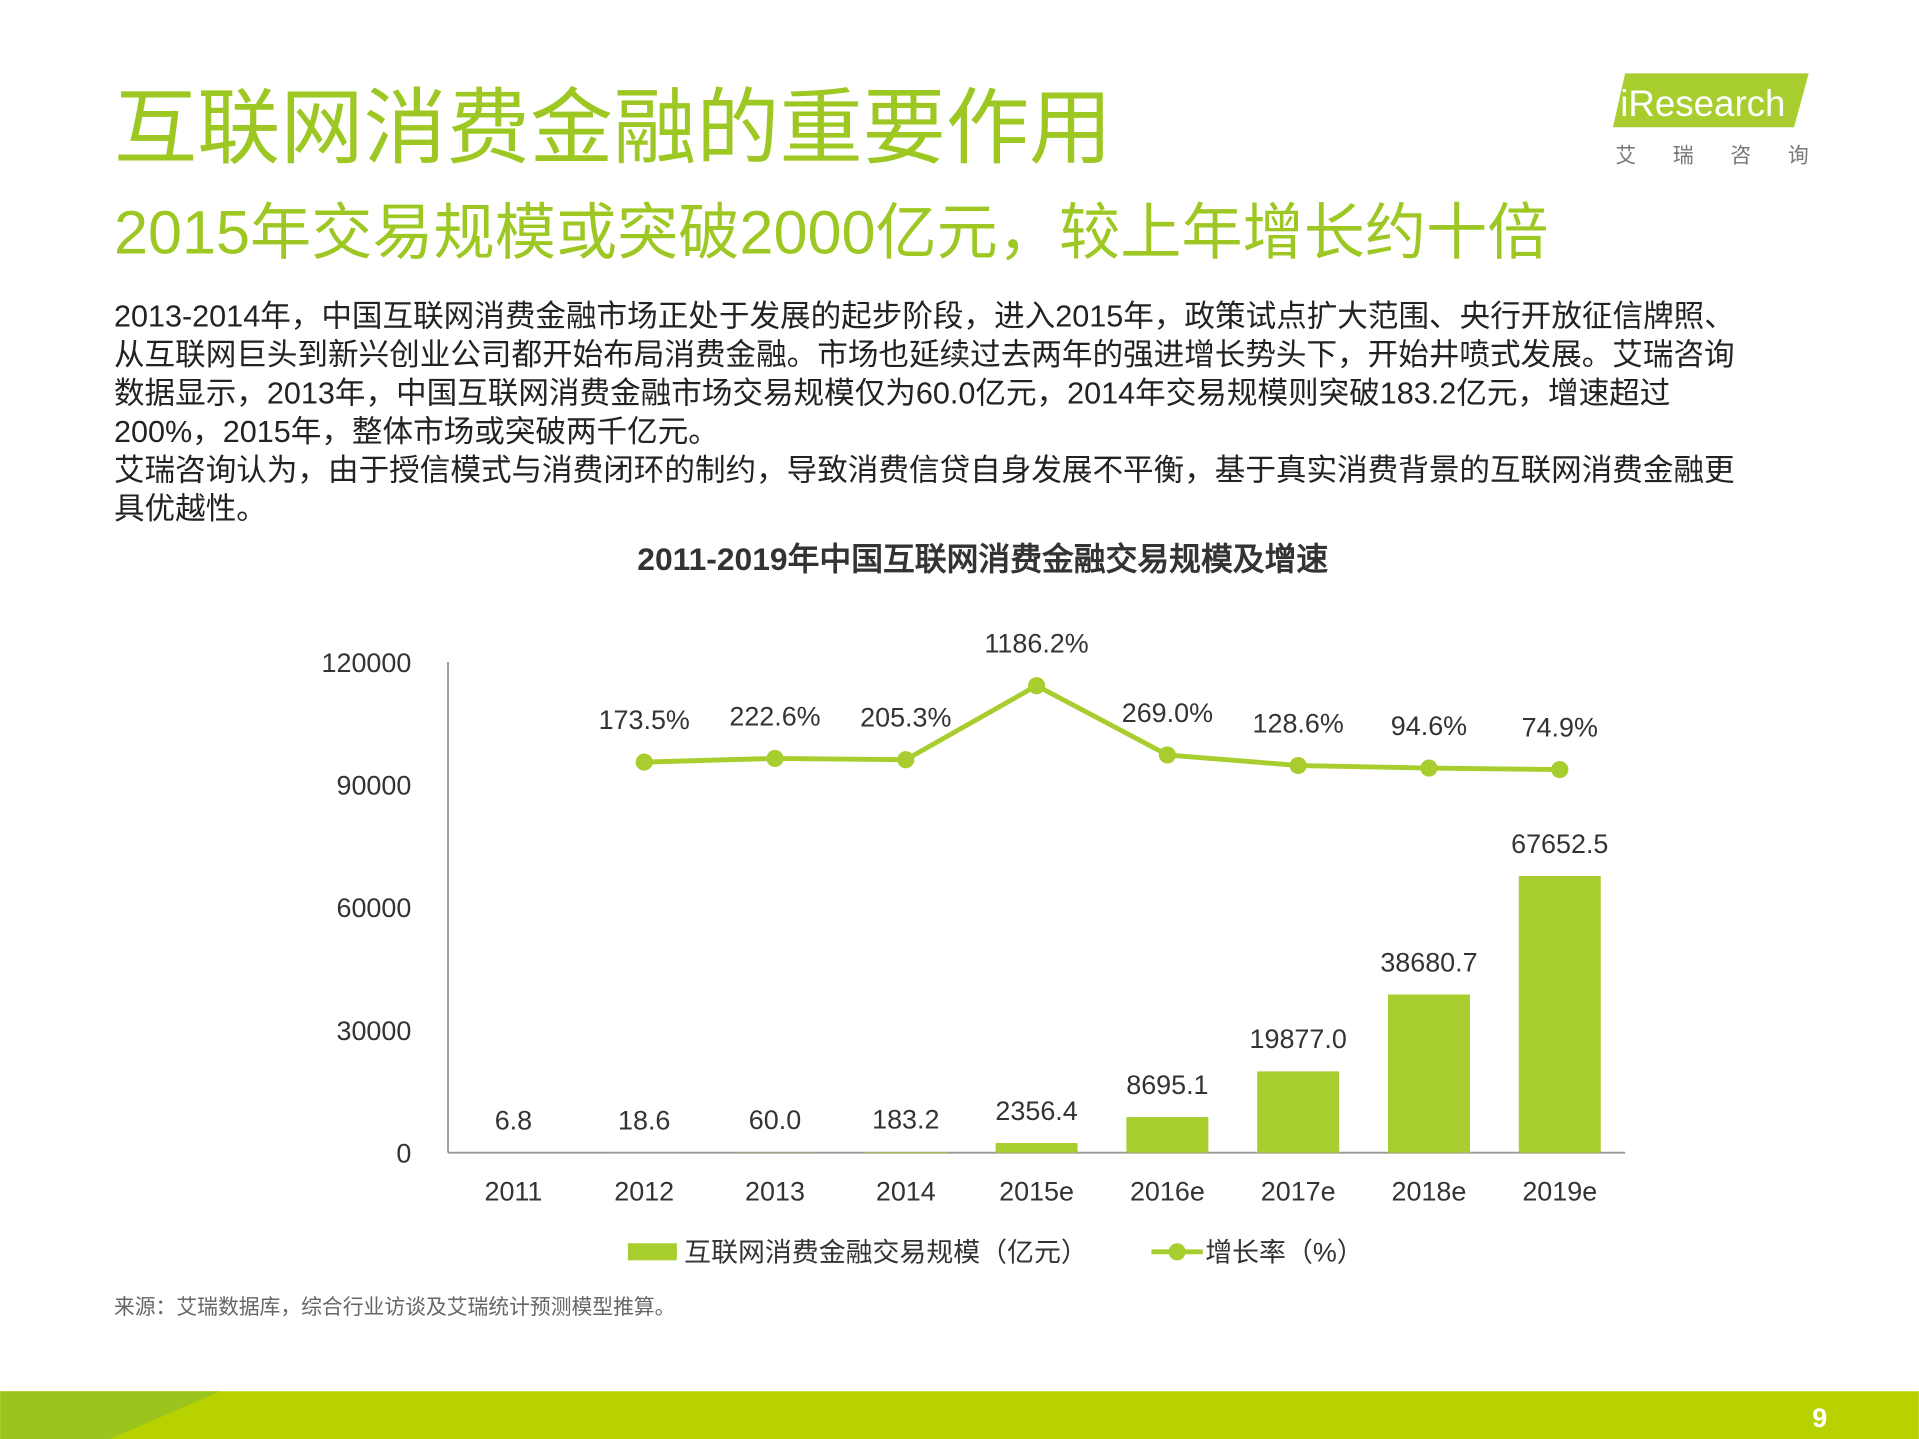 This screenshot has width=1919, height=1439. What do you see at coordinates (982, 559) in the screenshot?
I see `chart-title: 2011-2019年中国互联网消费金融交易规模及增速` at bounding box center [982, 559].